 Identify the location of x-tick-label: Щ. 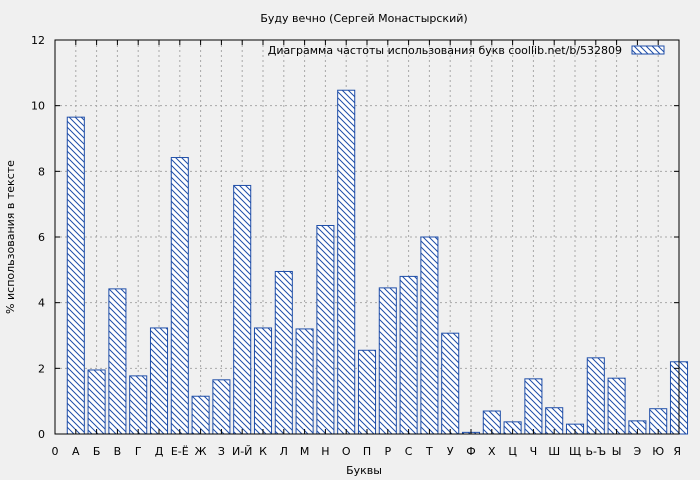
(575, 451).